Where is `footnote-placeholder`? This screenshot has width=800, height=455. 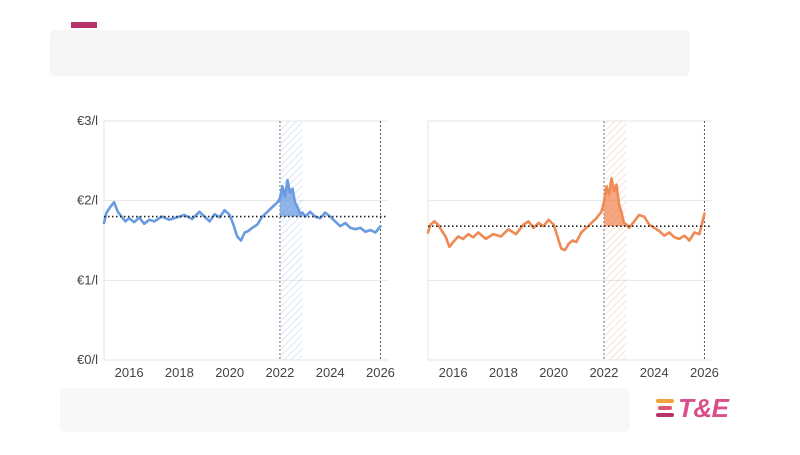
footnote-placeholder is located at coordinates (345, 410).